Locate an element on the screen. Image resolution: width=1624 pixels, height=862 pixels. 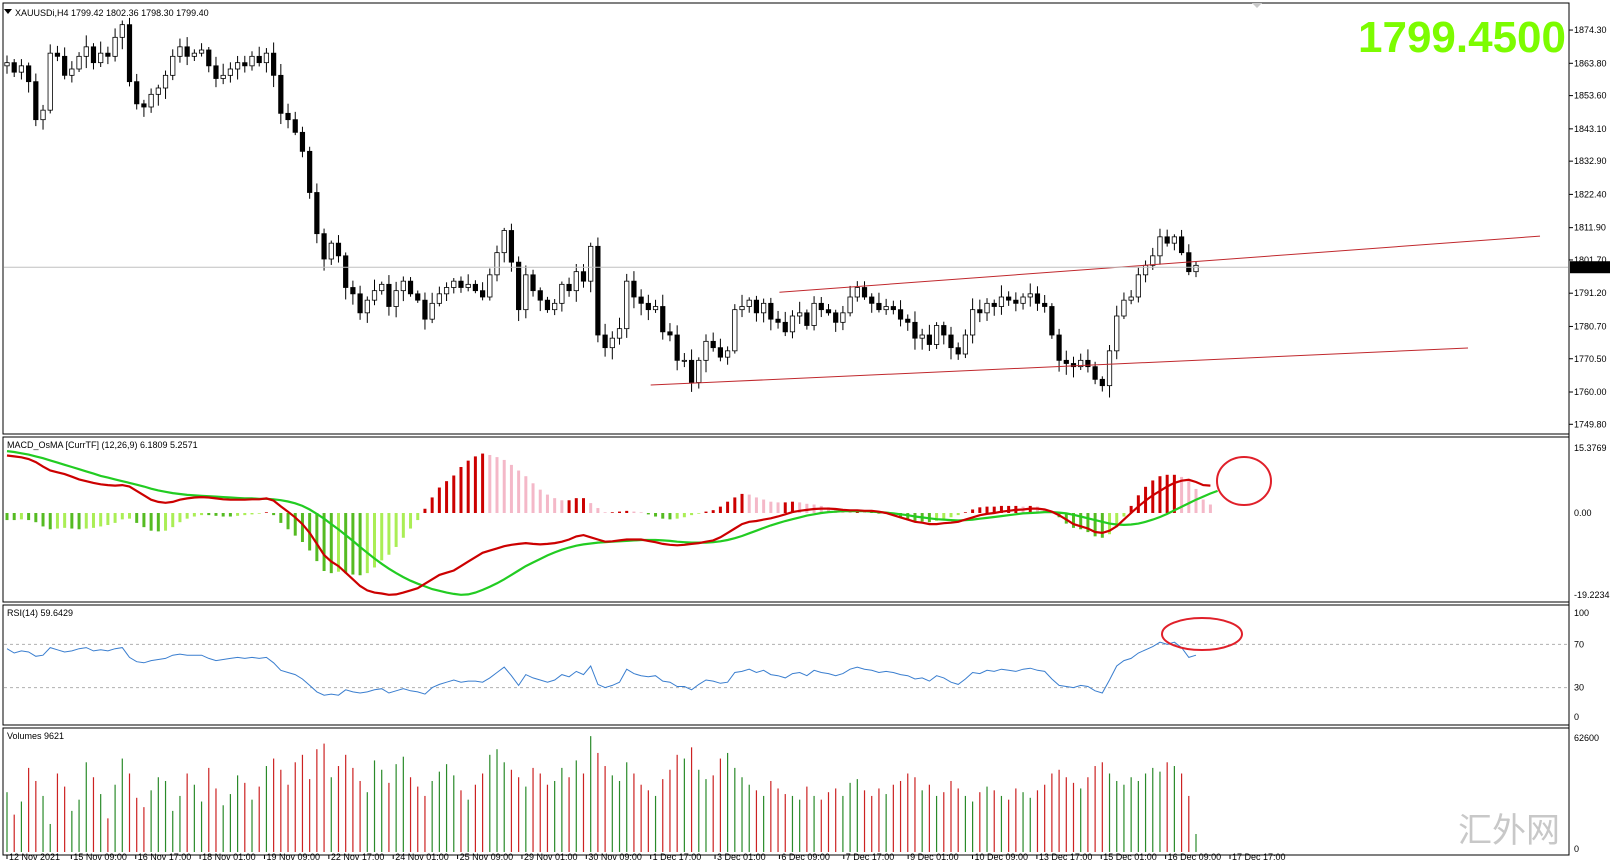
rsi-title: RSI(14) 59.6429 is located at coordinates (40, 613).